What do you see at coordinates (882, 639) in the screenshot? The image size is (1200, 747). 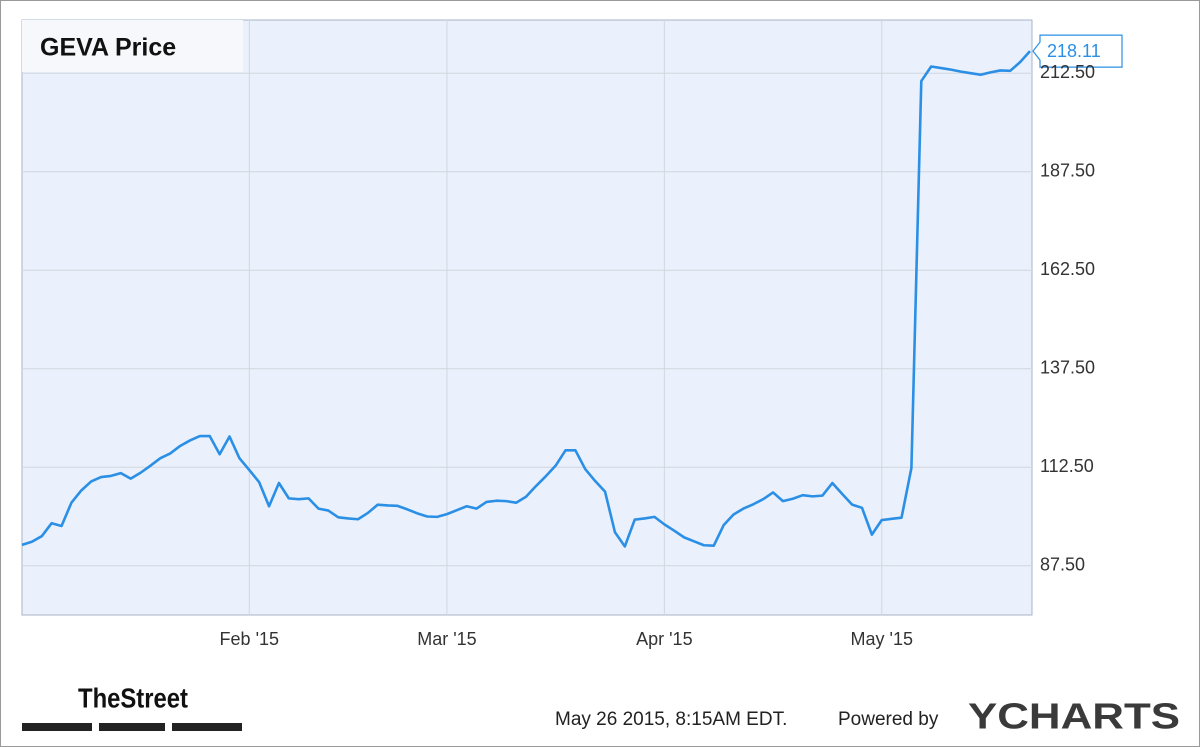 I see `x-tick-label: May '15` at bounding box center [882, 639].